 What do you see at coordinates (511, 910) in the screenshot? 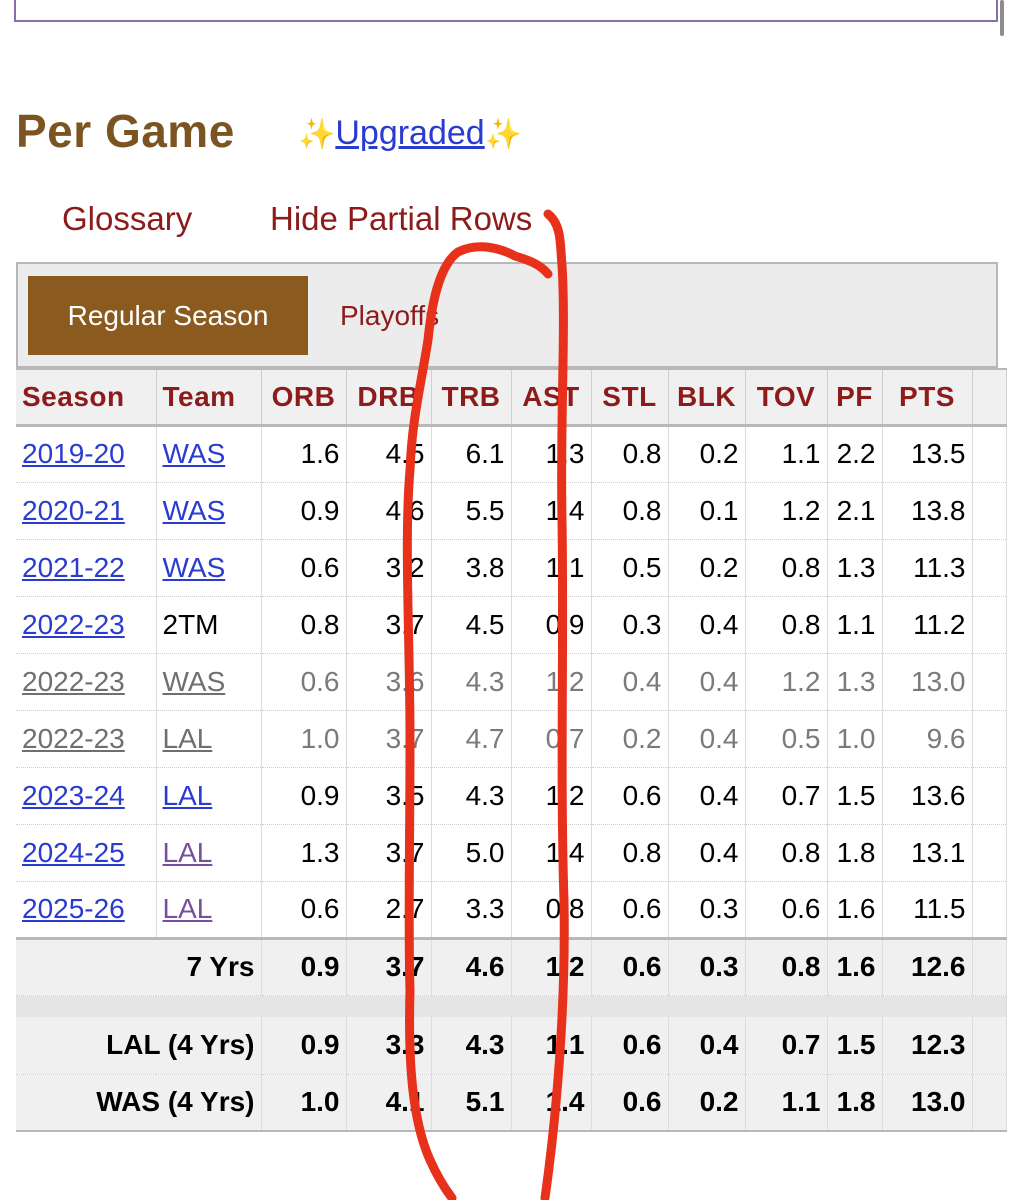
I see `table-row: 2025-26 LAL 0.6 2.7 3.3 0.8 0.6 0.3 0.6 1.6 11.5` at bounding box center [511, 910].